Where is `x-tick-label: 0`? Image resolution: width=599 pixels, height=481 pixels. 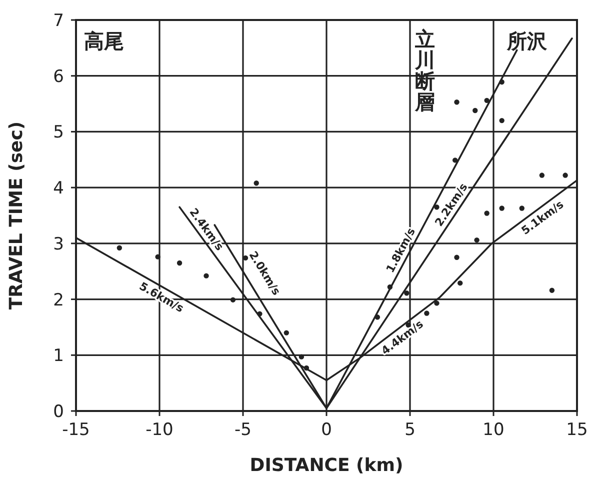
x-tick-label: 0 is located at coordinates (326, 430).